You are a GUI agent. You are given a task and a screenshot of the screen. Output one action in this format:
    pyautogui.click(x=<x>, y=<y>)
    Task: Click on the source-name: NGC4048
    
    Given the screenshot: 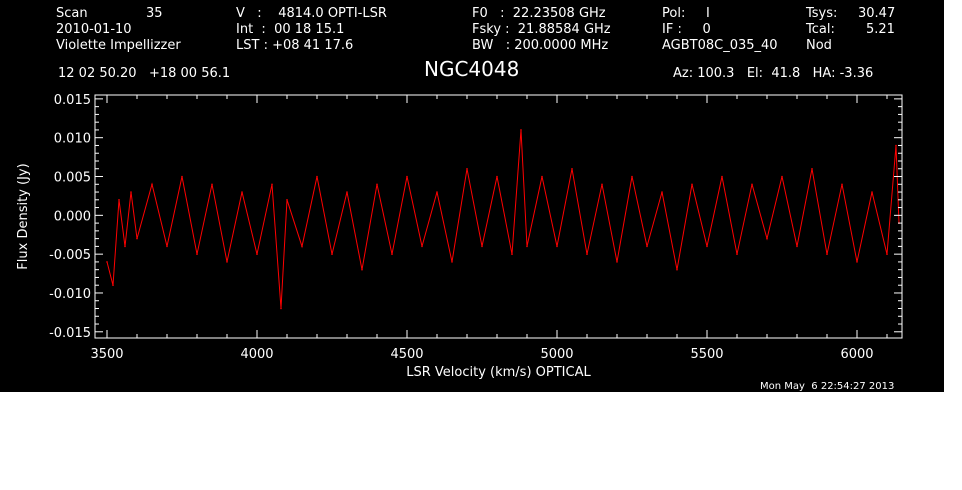 What is the action you would take?
    pyautogui.click(x=472, y=69)
    